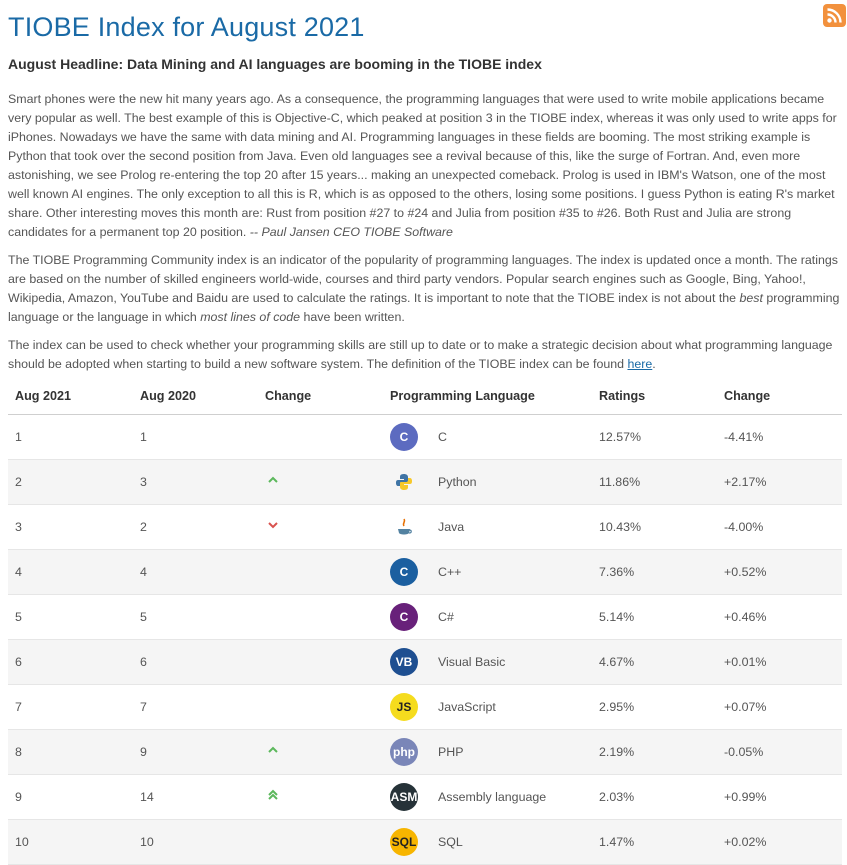 The width and height of the screenshot is (847, 865). What do you see at coordinates (70, 752) in the screenshot?
I see `rank-2021: 8` at bounding box center [70, 752].